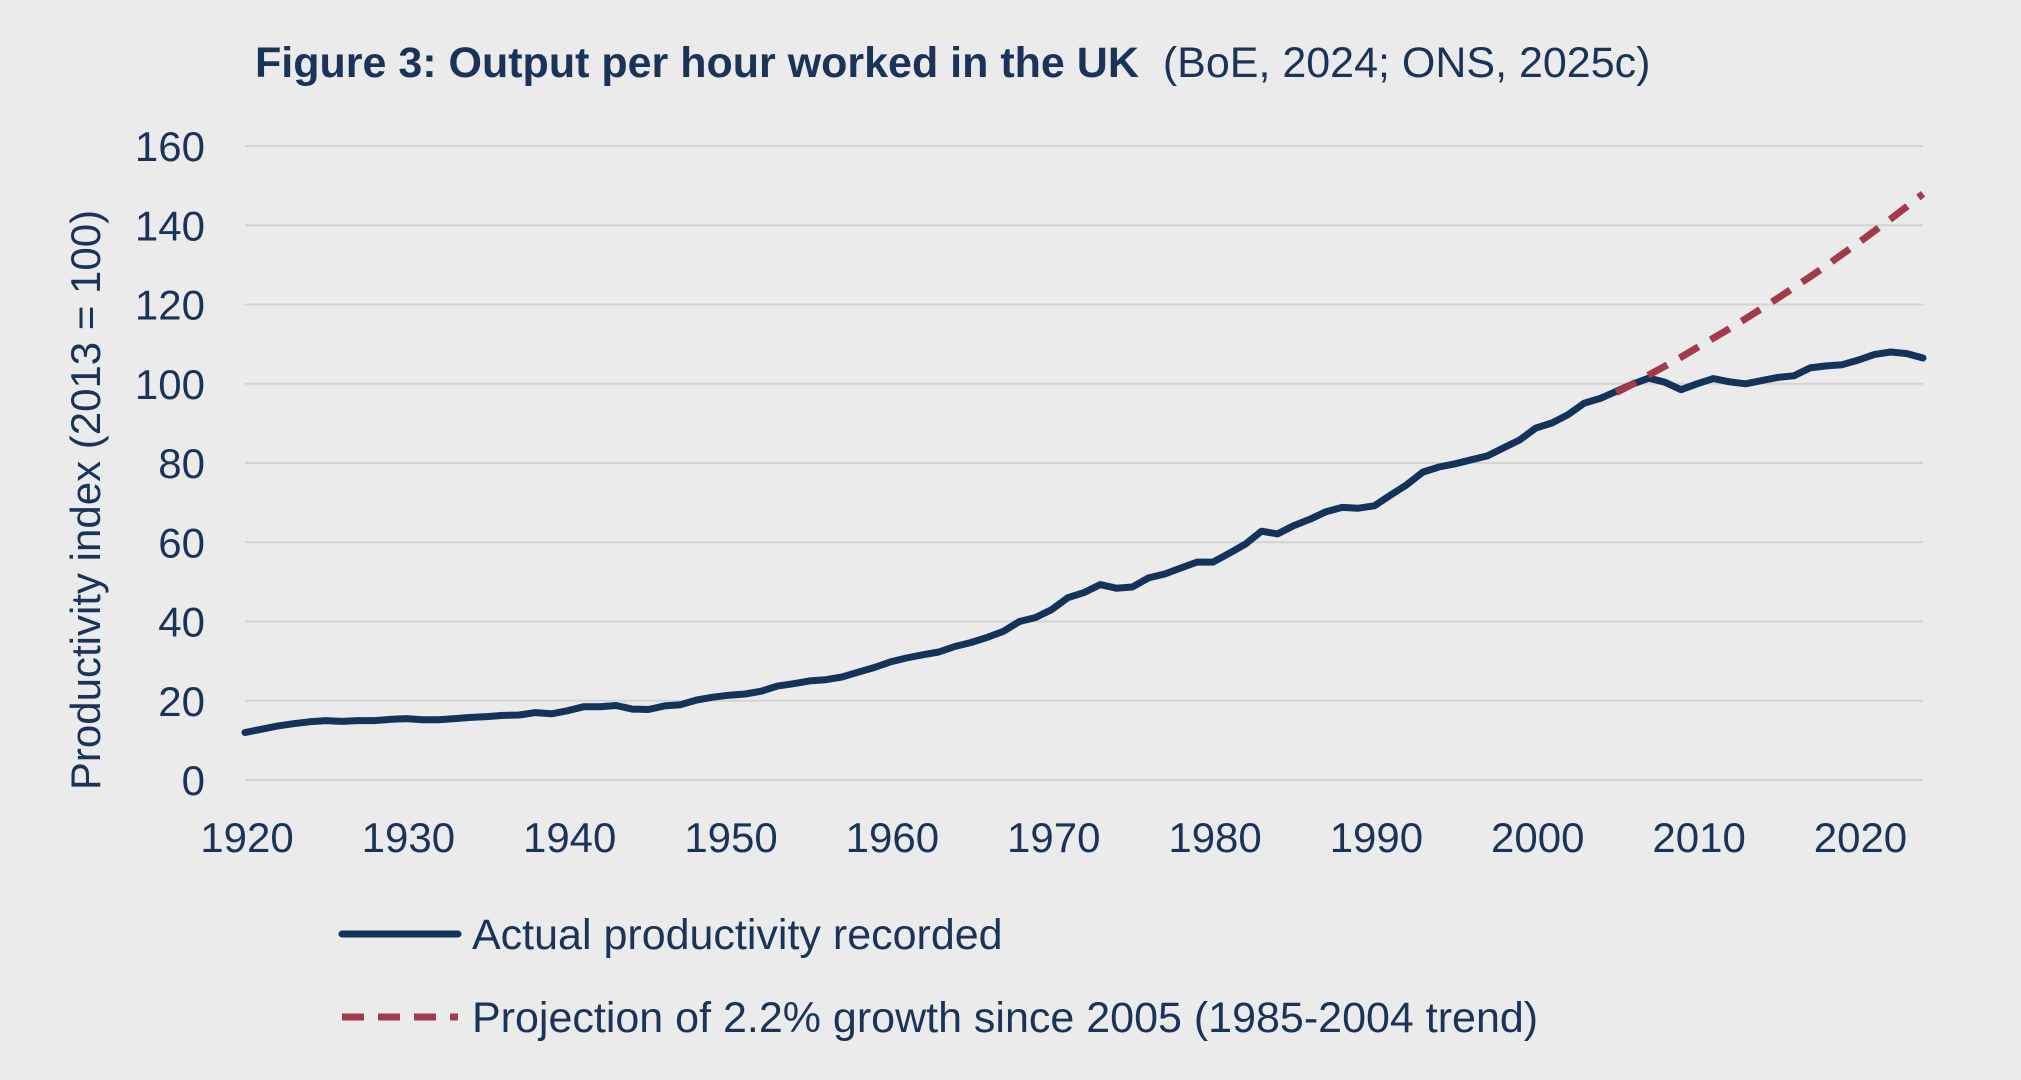 This screenshot has width=2021, height=1080. What do you see at coordinates (408, 837) in the screenshot?
I see `x-tick-label: 1930` at bounding box center [408, 837].